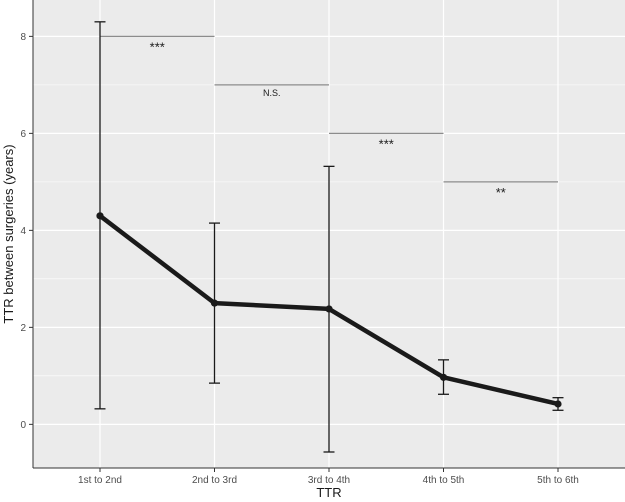 The width and height of the screenshot is (625, 502). What do you see at coordinates (23, 425) in the screenshot?
I see `y-tick-label: 0` at bounding box center [23, 425].